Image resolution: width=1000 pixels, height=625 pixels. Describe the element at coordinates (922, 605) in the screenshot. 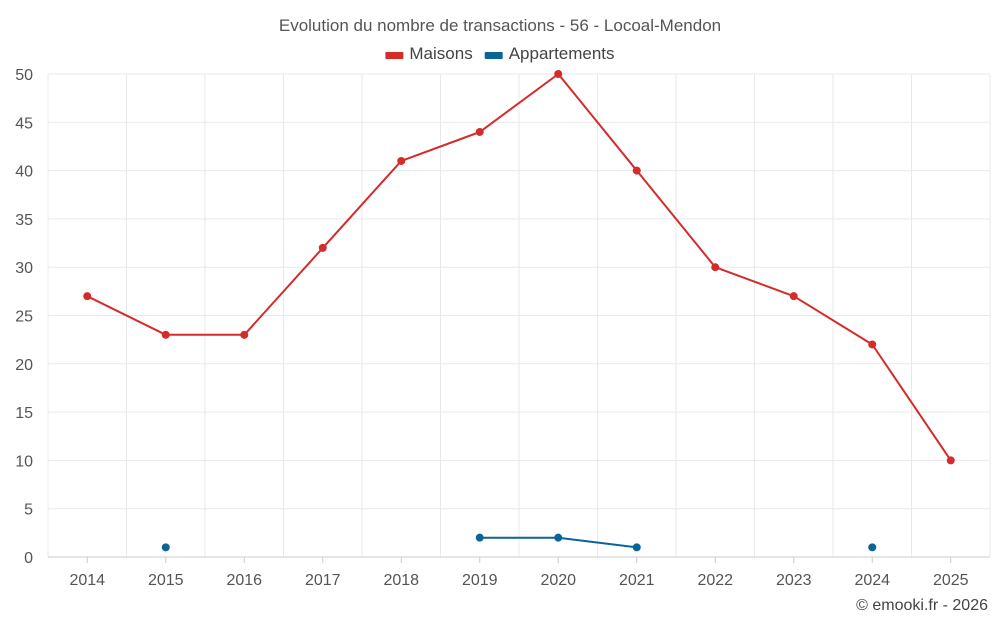

I see `credit-text: © emooki.fr - 2026` at that location.